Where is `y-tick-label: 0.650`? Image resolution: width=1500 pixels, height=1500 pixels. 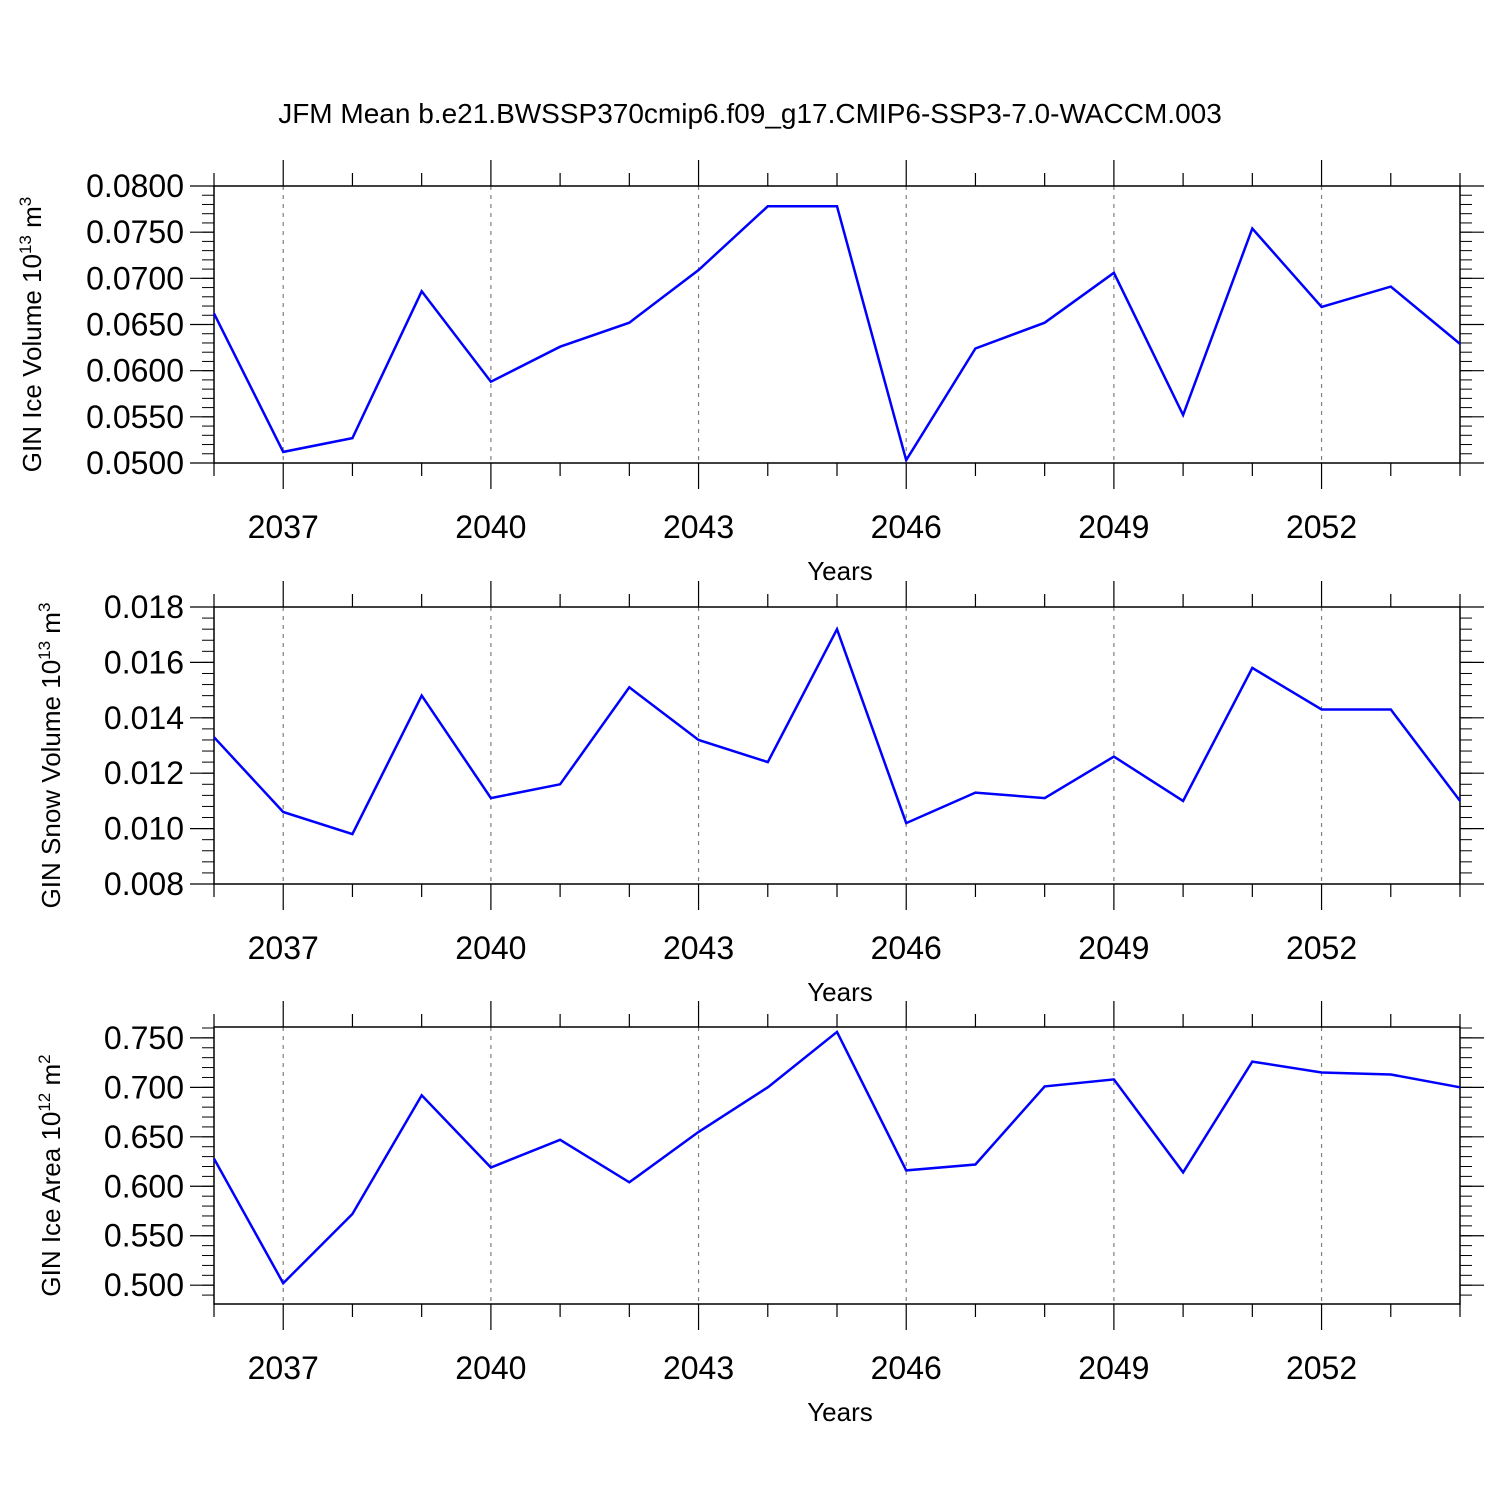
y-tick-label: 0.650 is located at coordinates (144, 1137).